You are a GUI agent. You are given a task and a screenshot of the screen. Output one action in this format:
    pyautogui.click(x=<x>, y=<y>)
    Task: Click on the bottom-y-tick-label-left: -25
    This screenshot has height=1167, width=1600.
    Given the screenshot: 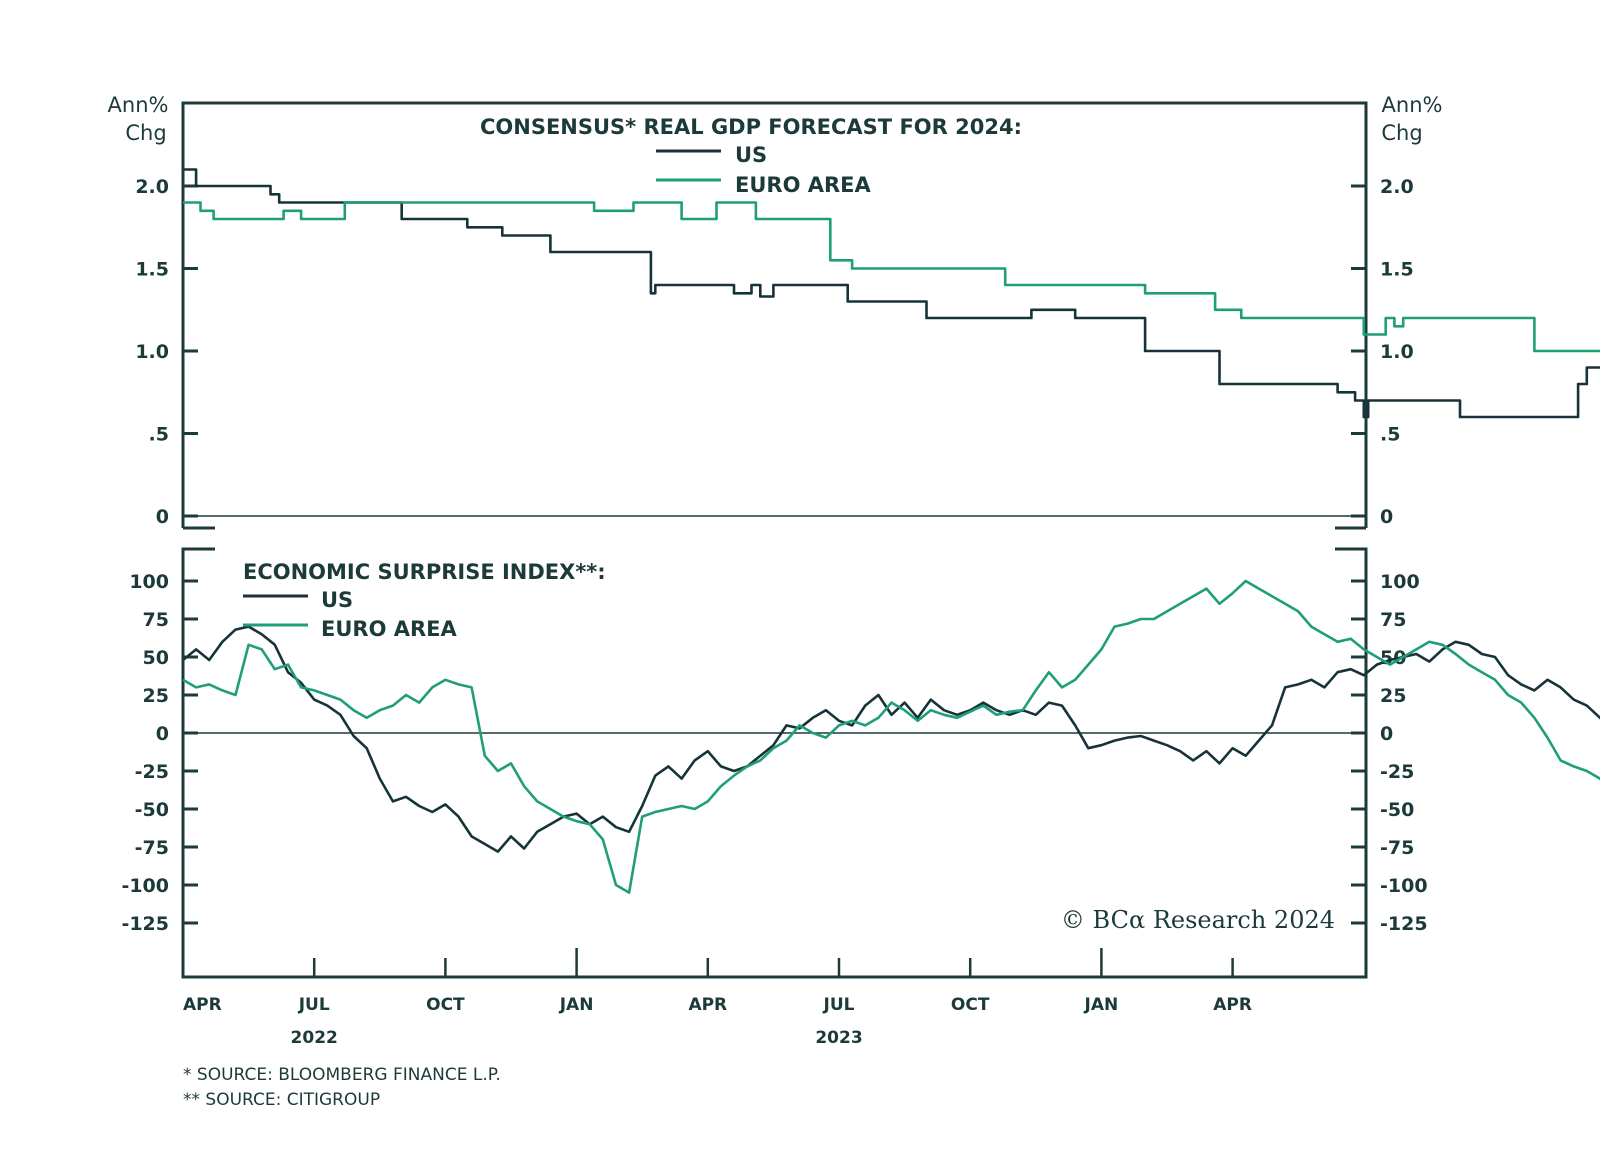 What is the action you would take?
    pyautogui.click(x=152, y=772)
    